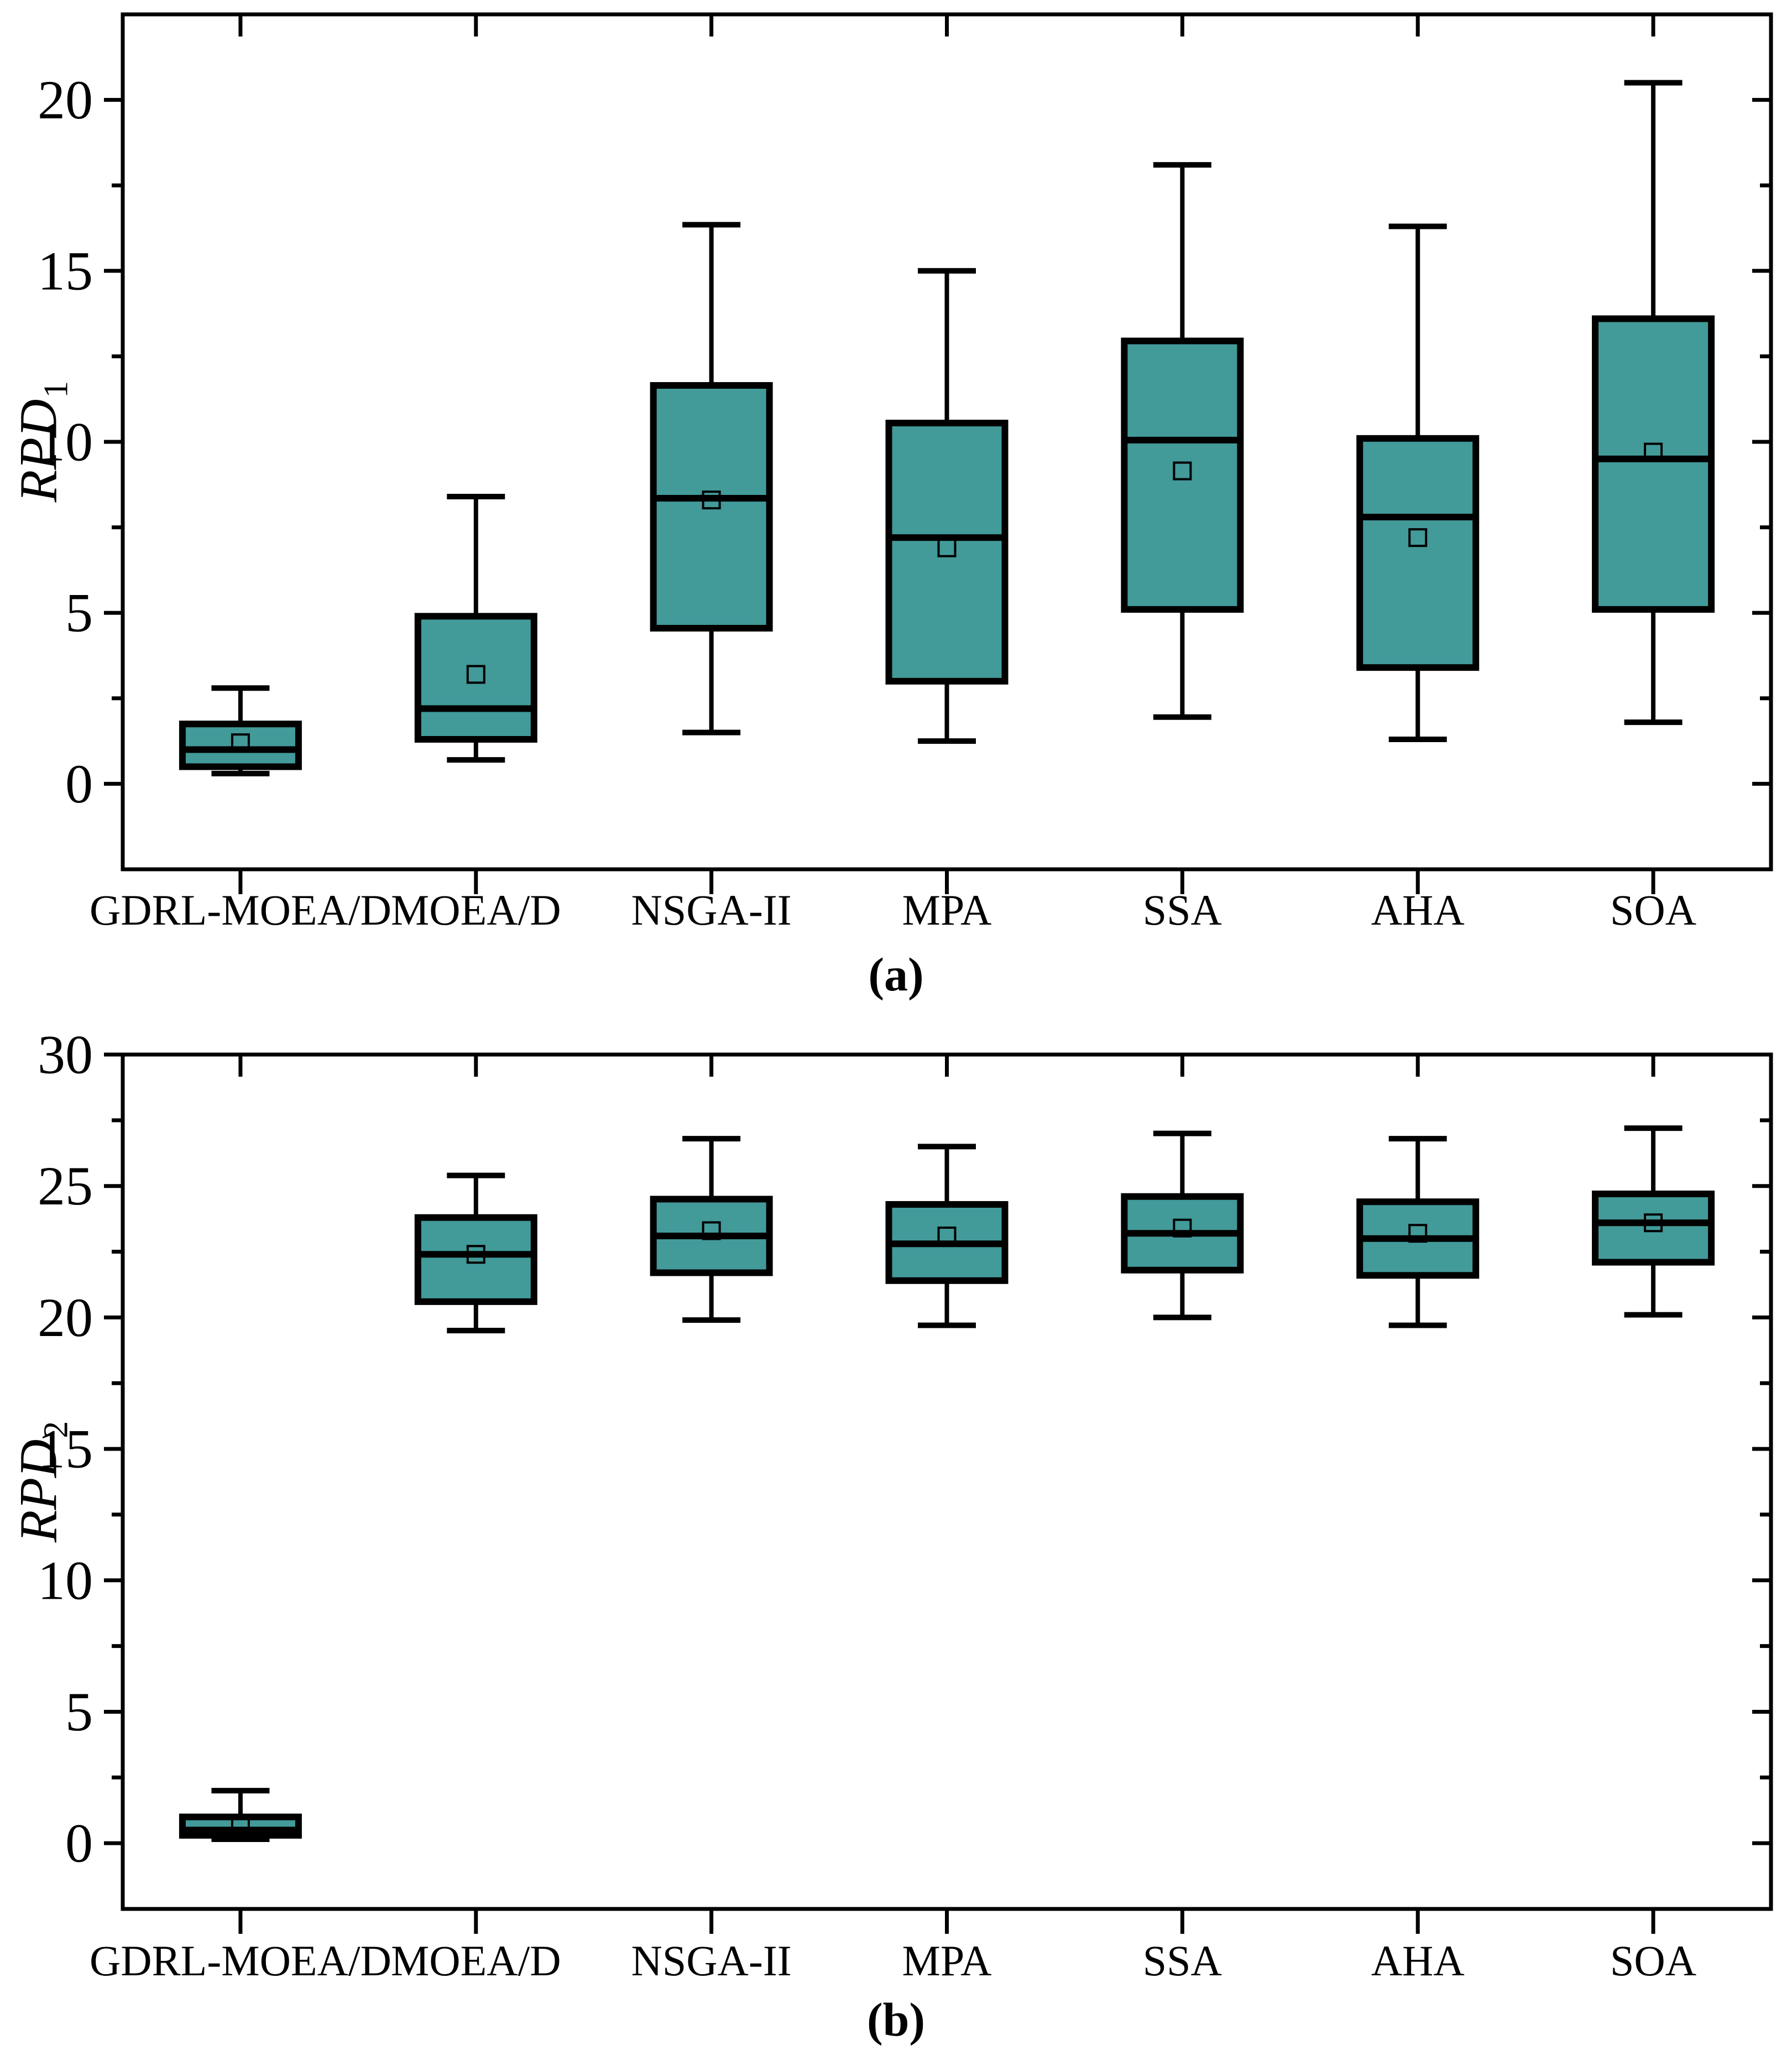 The width and height of the screenshot is (1792, 2061). What do you see at coordinates (56, 389) in the screenshot?
I see `y-axis-title-sub-a: 1` at bounding box center [56, 389].